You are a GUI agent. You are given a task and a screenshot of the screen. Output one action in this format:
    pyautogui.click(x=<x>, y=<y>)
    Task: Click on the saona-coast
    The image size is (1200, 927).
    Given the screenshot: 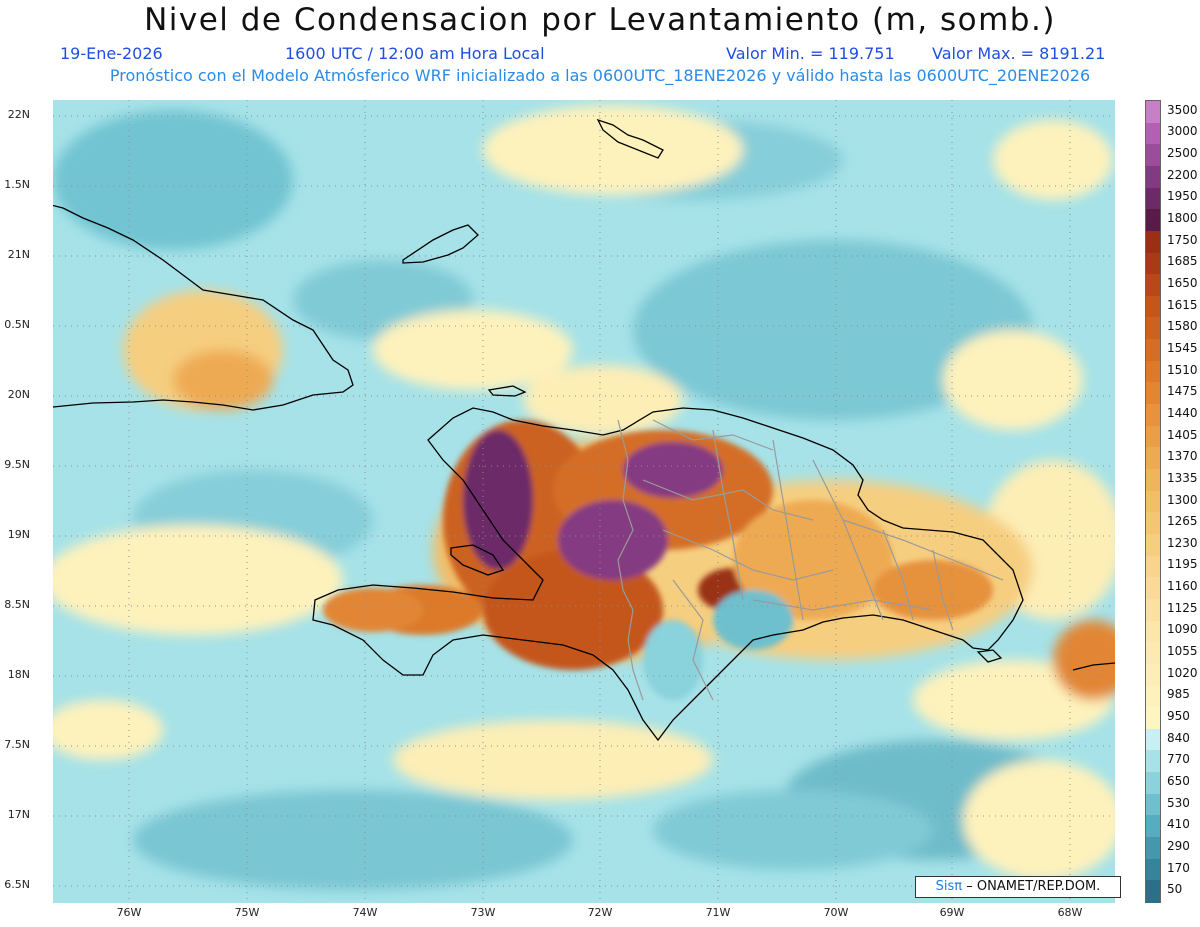 What is the action you would take?
    pyautogui.click(x=989, y=656)
    